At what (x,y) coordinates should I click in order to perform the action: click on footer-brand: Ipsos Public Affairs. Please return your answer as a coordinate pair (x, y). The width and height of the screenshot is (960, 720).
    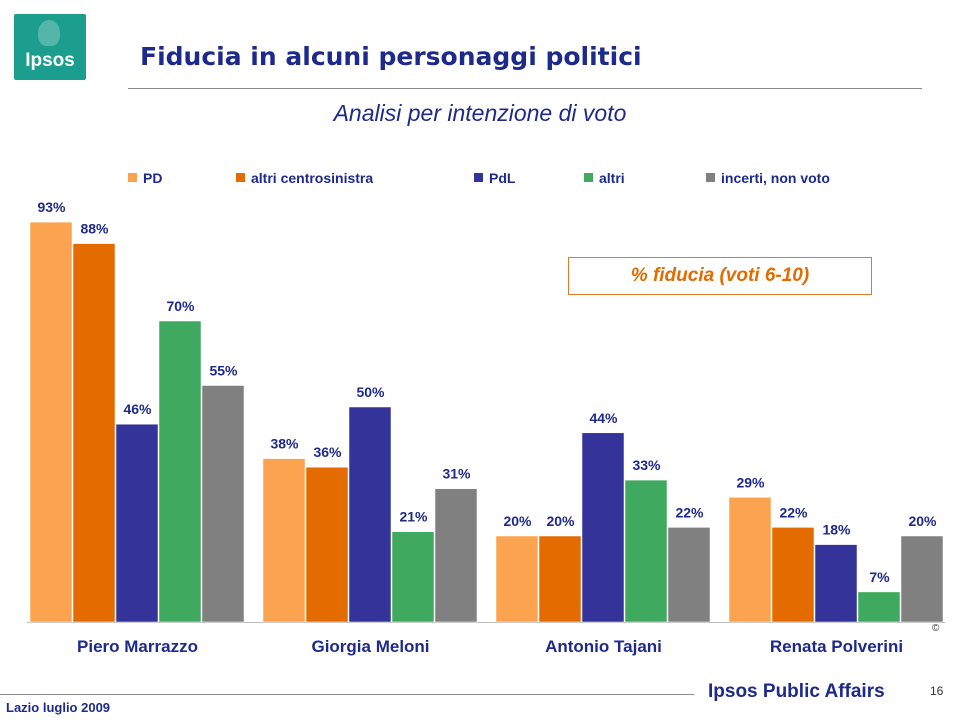
    Looking at the image, I should click on (796, 691).